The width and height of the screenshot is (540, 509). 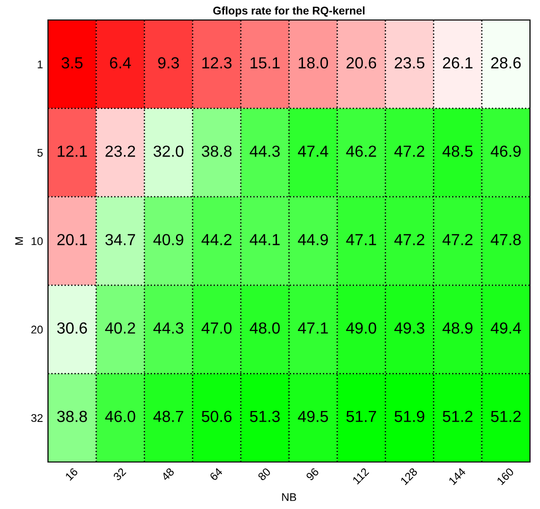 I want to click on data-label: 44.9, so click(x=313, y=240).